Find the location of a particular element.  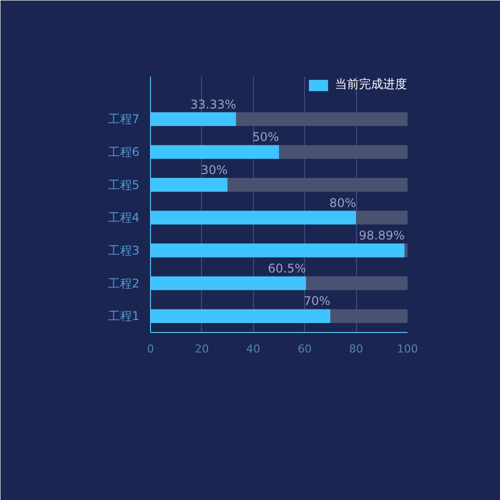

y-tick-label: 工程6 is located at coordinates (124, 151).